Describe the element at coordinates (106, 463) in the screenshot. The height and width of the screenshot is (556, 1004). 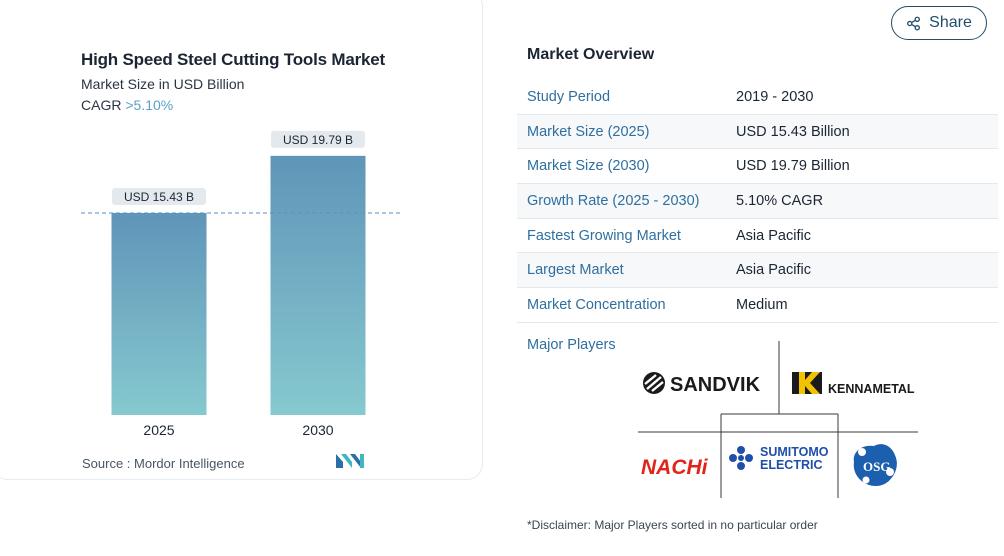
I see `source-label: Source :` at that location.